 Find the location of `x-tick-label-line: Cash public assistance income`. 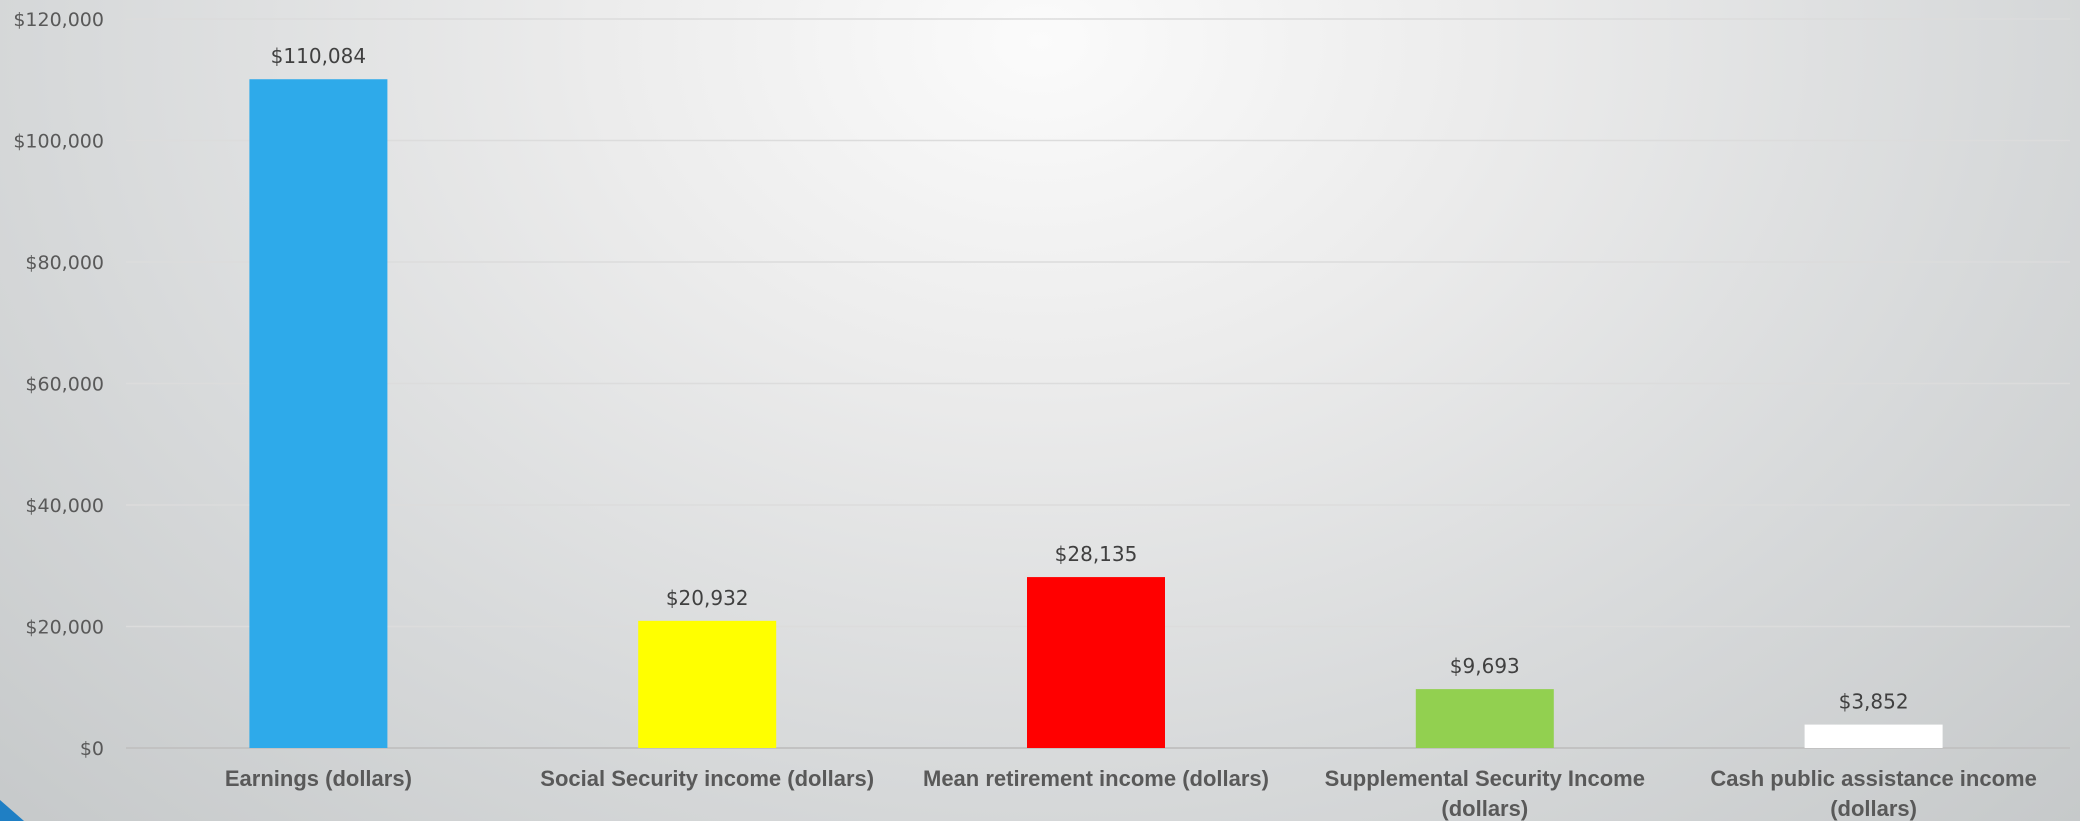

x-tick-label-line: Cash public assistance income is located at coordinates (1873, 778).